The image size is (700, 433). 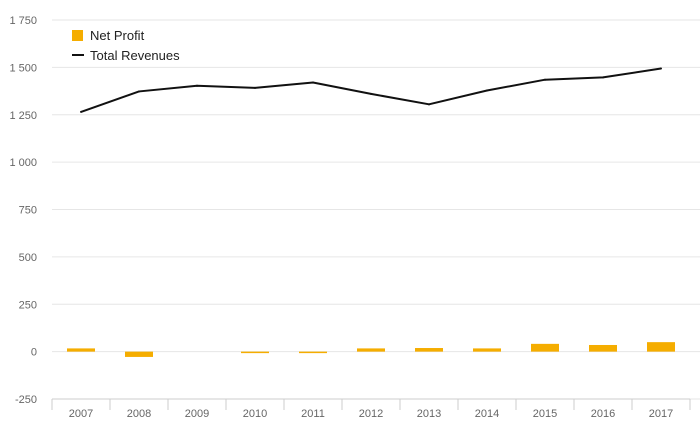 What do you see at coordinates (28, 211) in the screenshot?
I see `y-tick-label: 750` at bounding box center [28, 211].